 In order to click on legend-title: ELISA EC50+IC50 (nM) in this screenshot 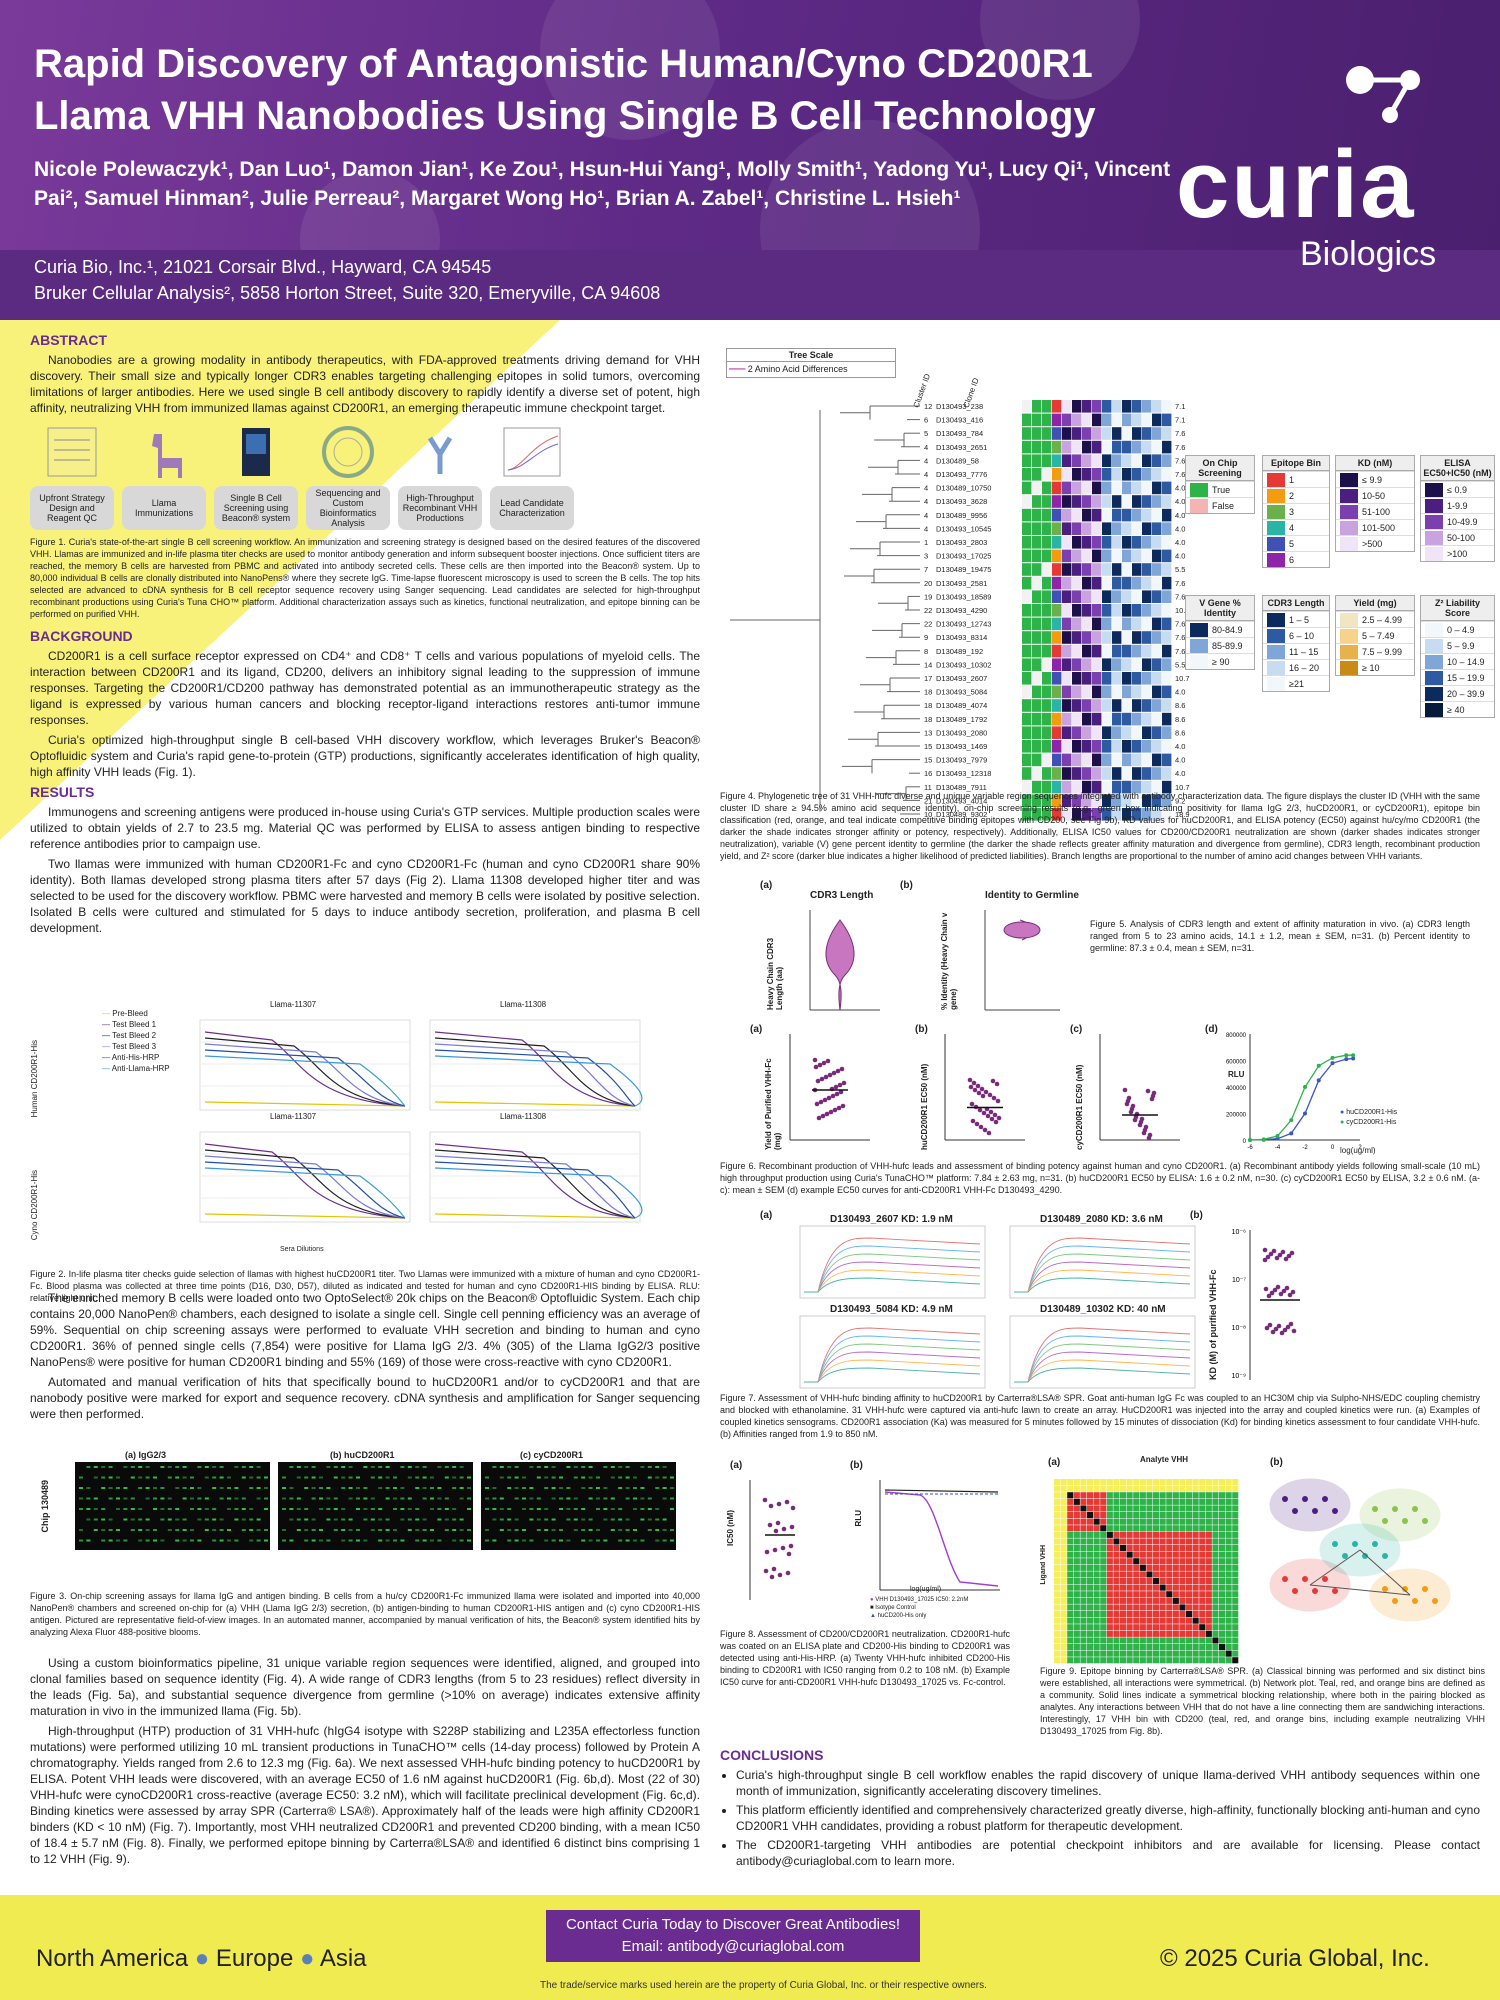, I will do `click(1457, 468)`.